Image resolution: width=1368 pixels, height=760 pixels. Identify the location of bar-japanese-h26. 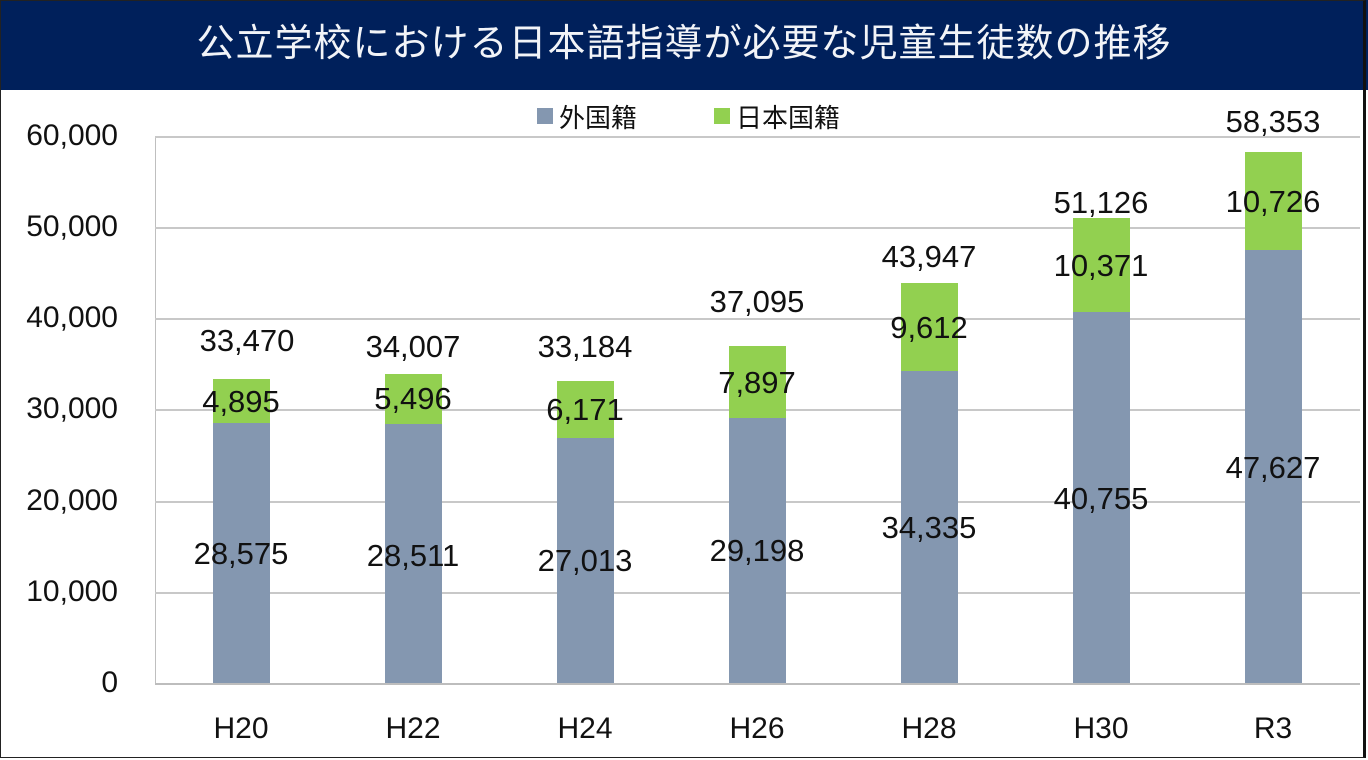
(757, 382).